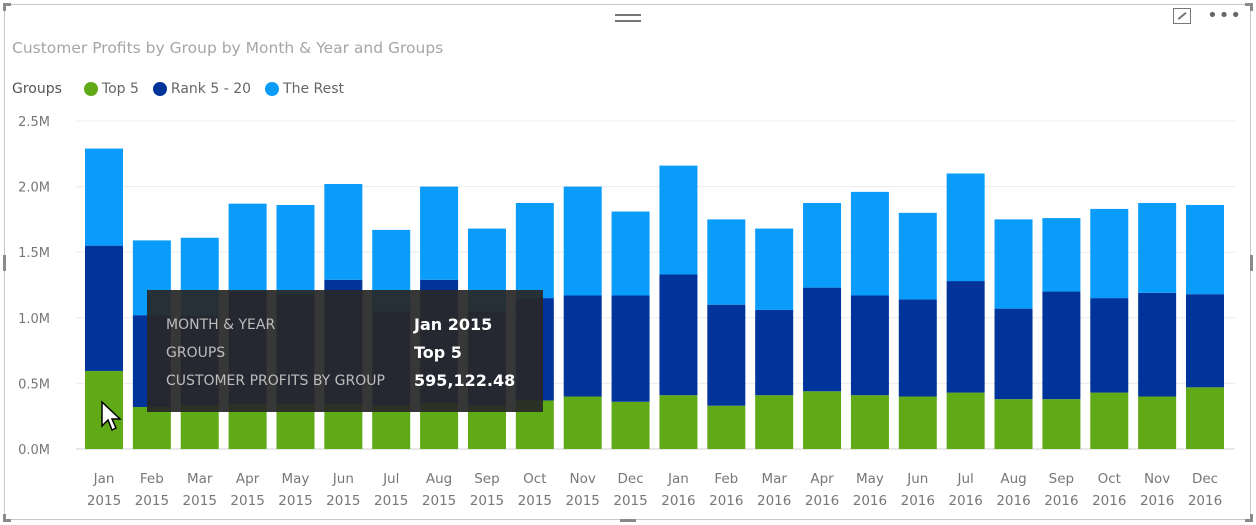 This screenshot has height=525, width=1256. What do you see at coordinates (1061, 479) in the screenshot?
I see `x-tick-month: Sep` at bounding box center [1061, 479].